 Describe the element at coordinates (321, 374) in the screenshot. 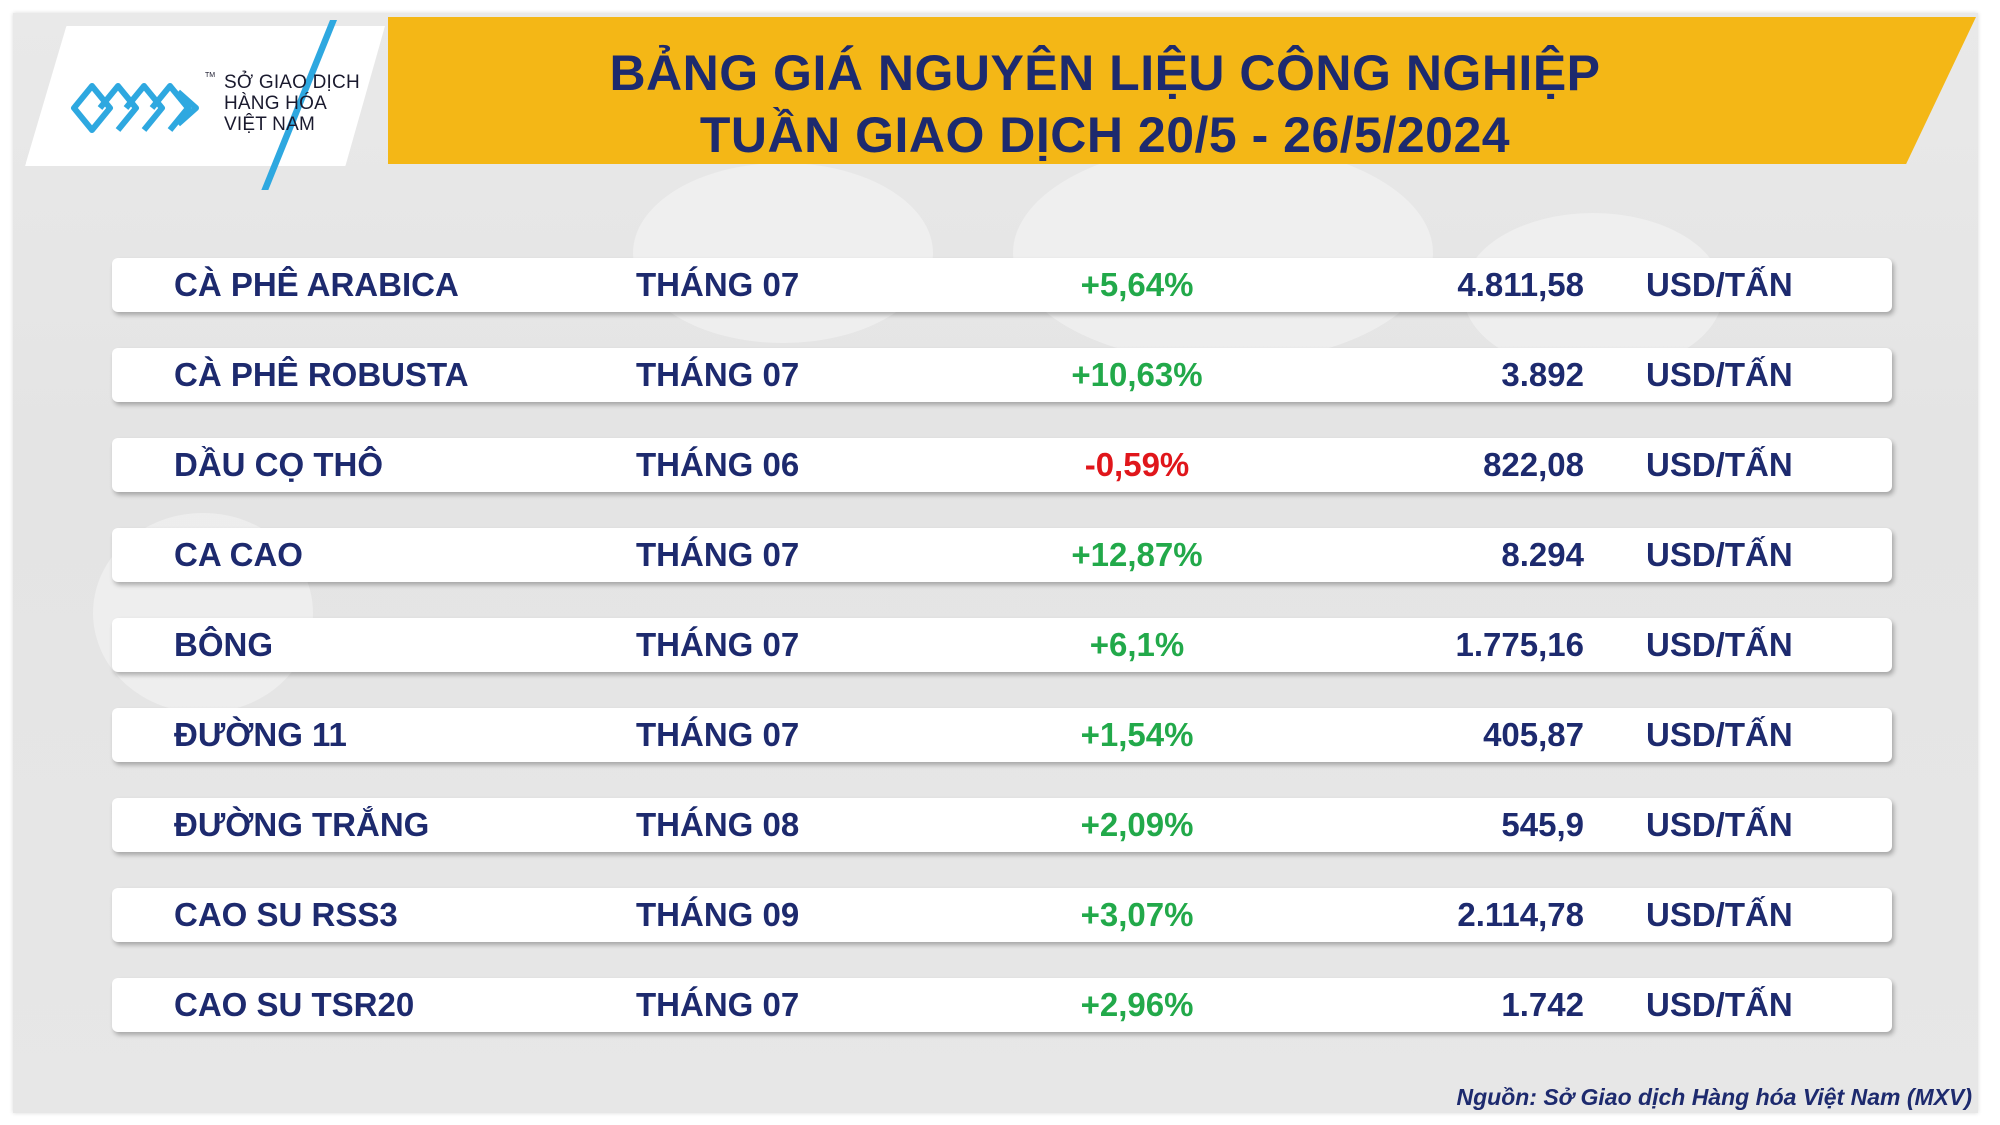

I see `commodity-name: CÀ PHÊ ROBUSTA` at that location.